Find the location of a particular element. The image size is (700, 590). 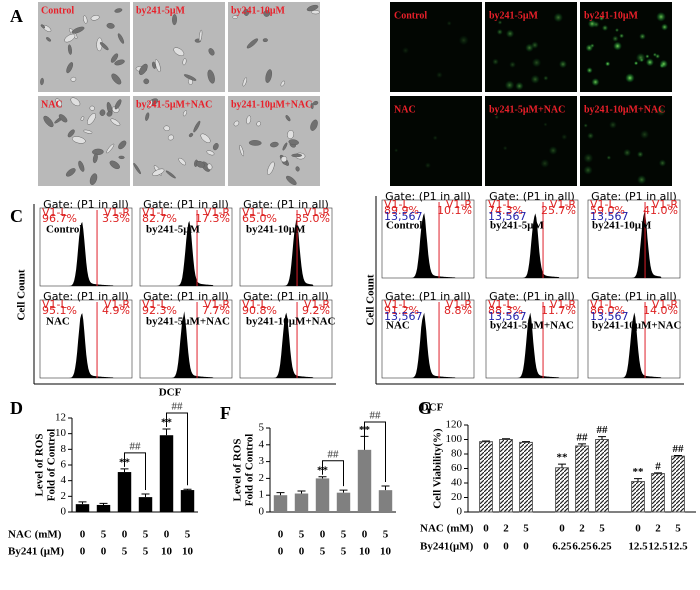

y-tick-label: 60 is located at coordinates (457, 468).